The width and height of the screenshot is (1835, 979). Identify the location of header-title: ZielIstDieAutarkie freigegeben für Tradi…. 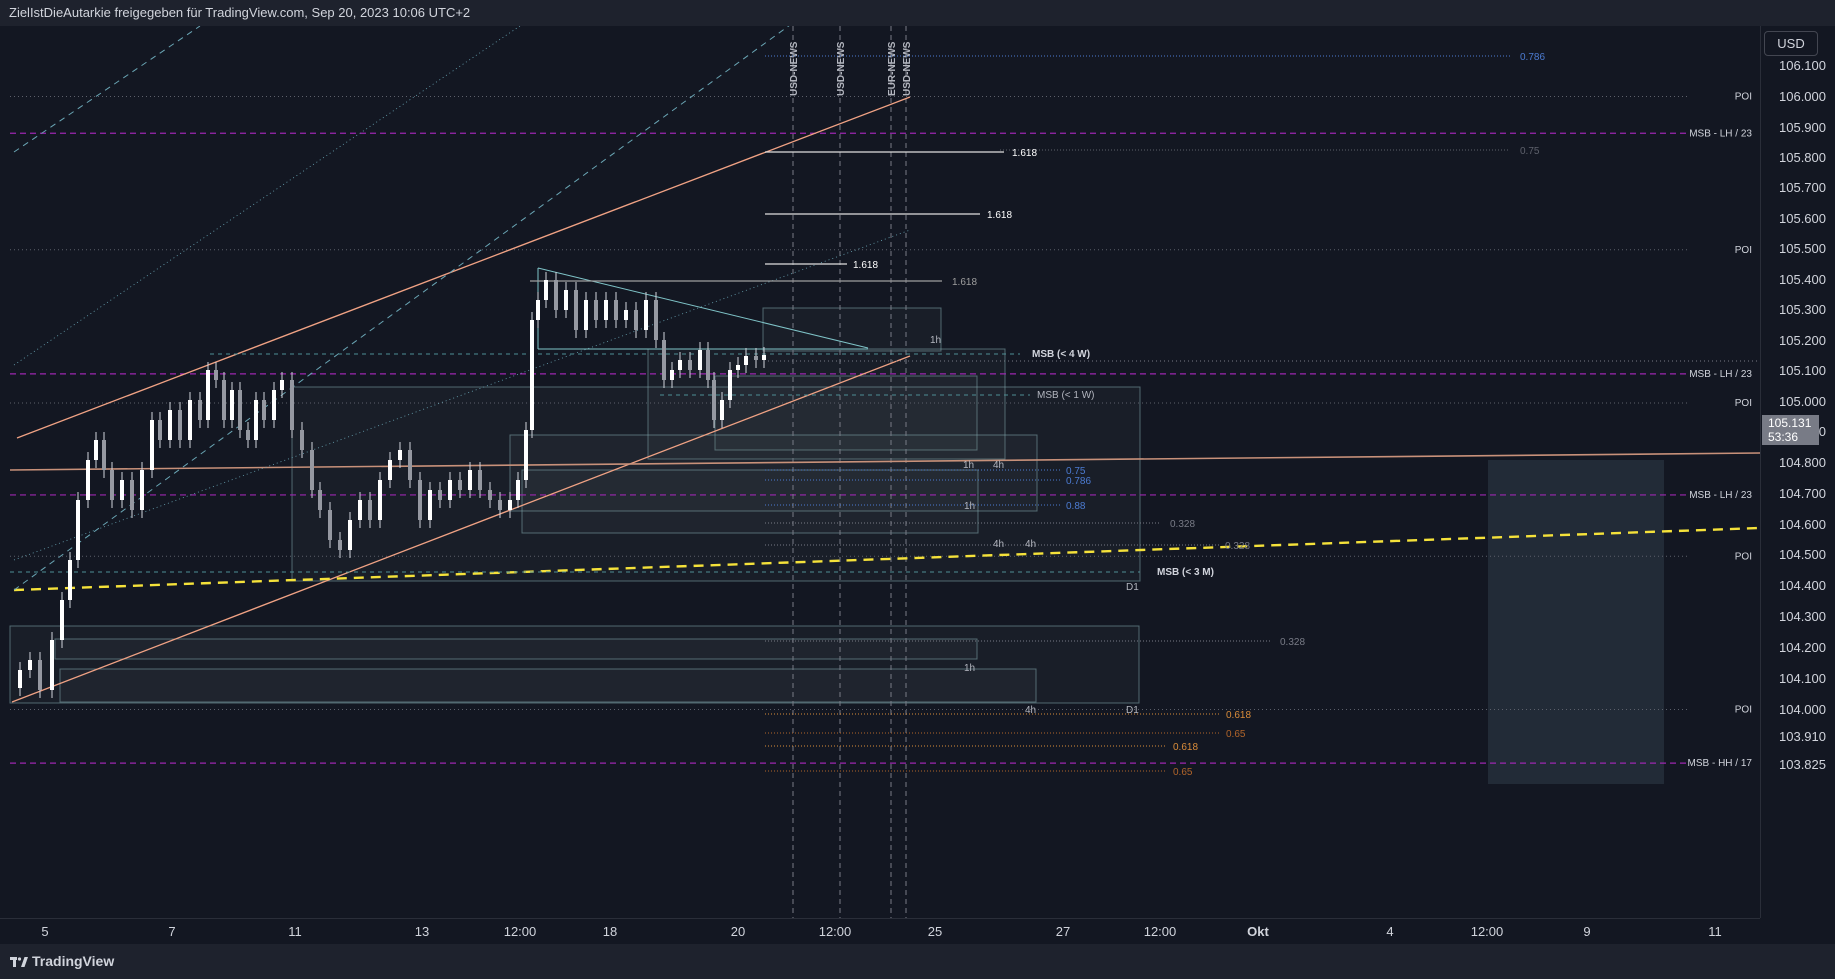
(240, 12).